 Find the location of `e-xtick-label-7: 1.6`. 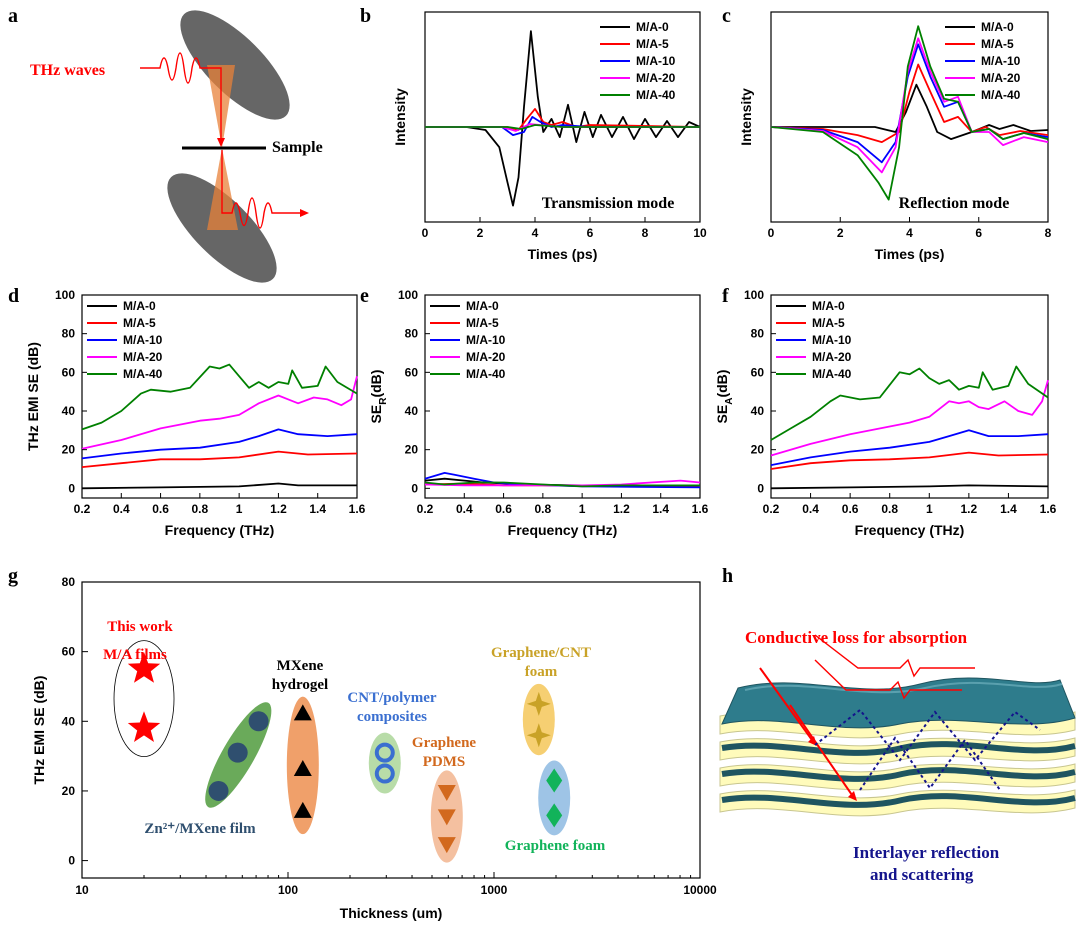

e-xtick-label-7: 1.6 is located at coordinates (700, 509).